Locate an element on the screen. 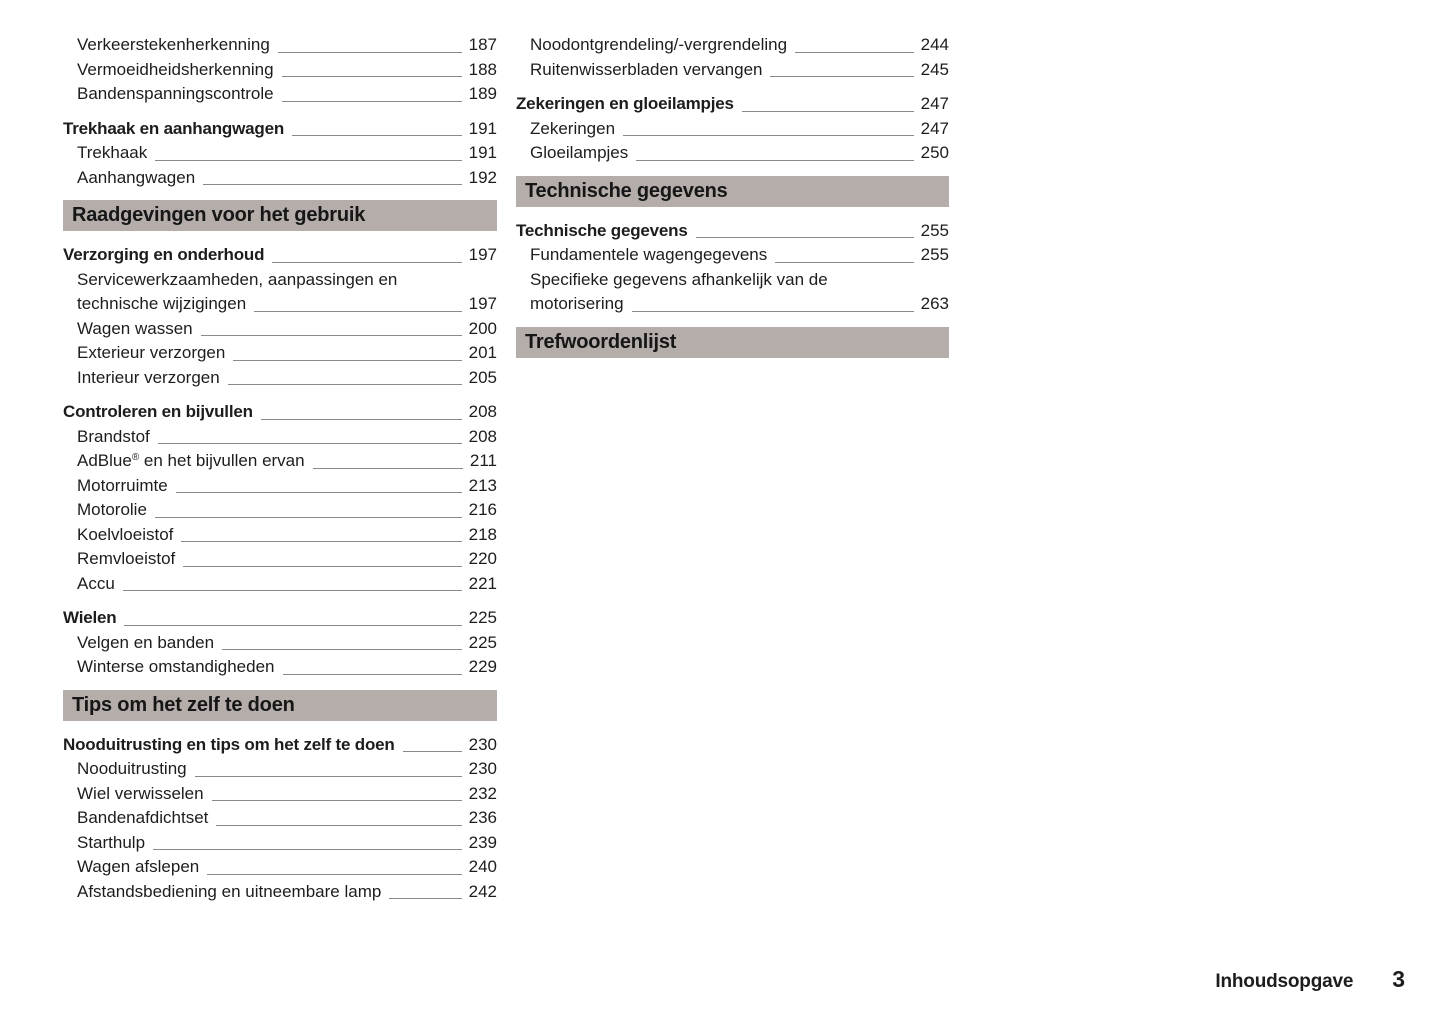  toc-entry: Zekeringen en gloeilampjes 247 is located at coordinates (732, 104).